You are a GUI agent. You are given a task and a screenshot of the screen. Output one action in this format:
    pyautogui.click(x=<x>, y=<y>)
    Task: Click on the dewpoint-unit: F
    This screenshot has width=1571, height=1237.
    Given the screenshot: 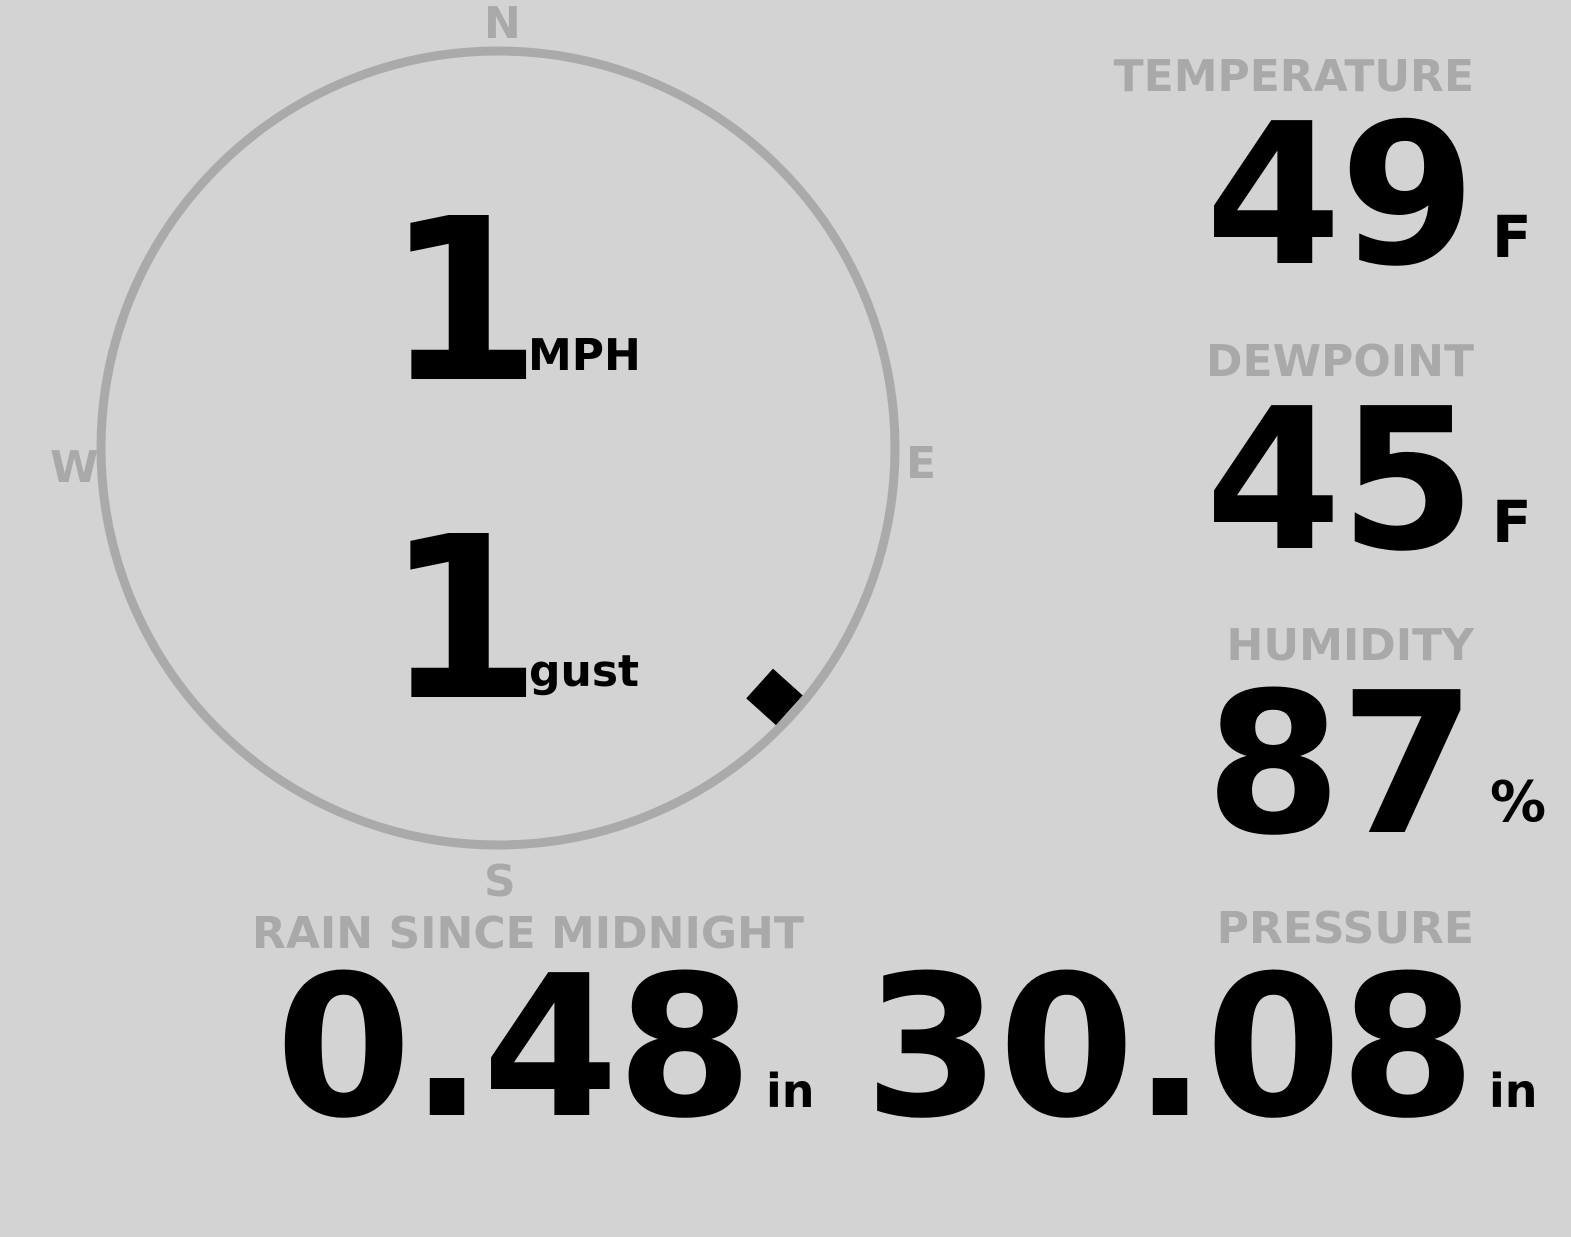 What is the action you would take?
    pyautogui.click(x=1512, y=522)
    